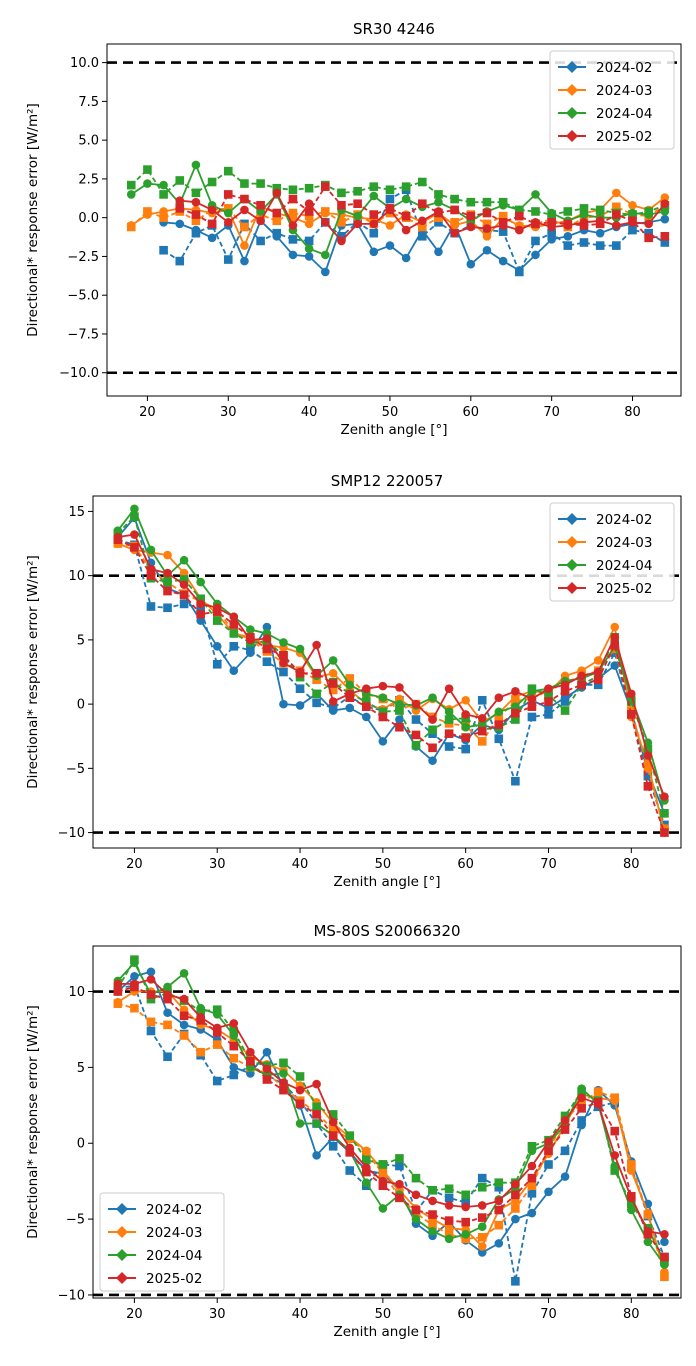  What do you see at coordinates (515, 1208) in the screenshot?
I see `data-point-2024-03-66-dashed` at bounding box center [515, 1208].